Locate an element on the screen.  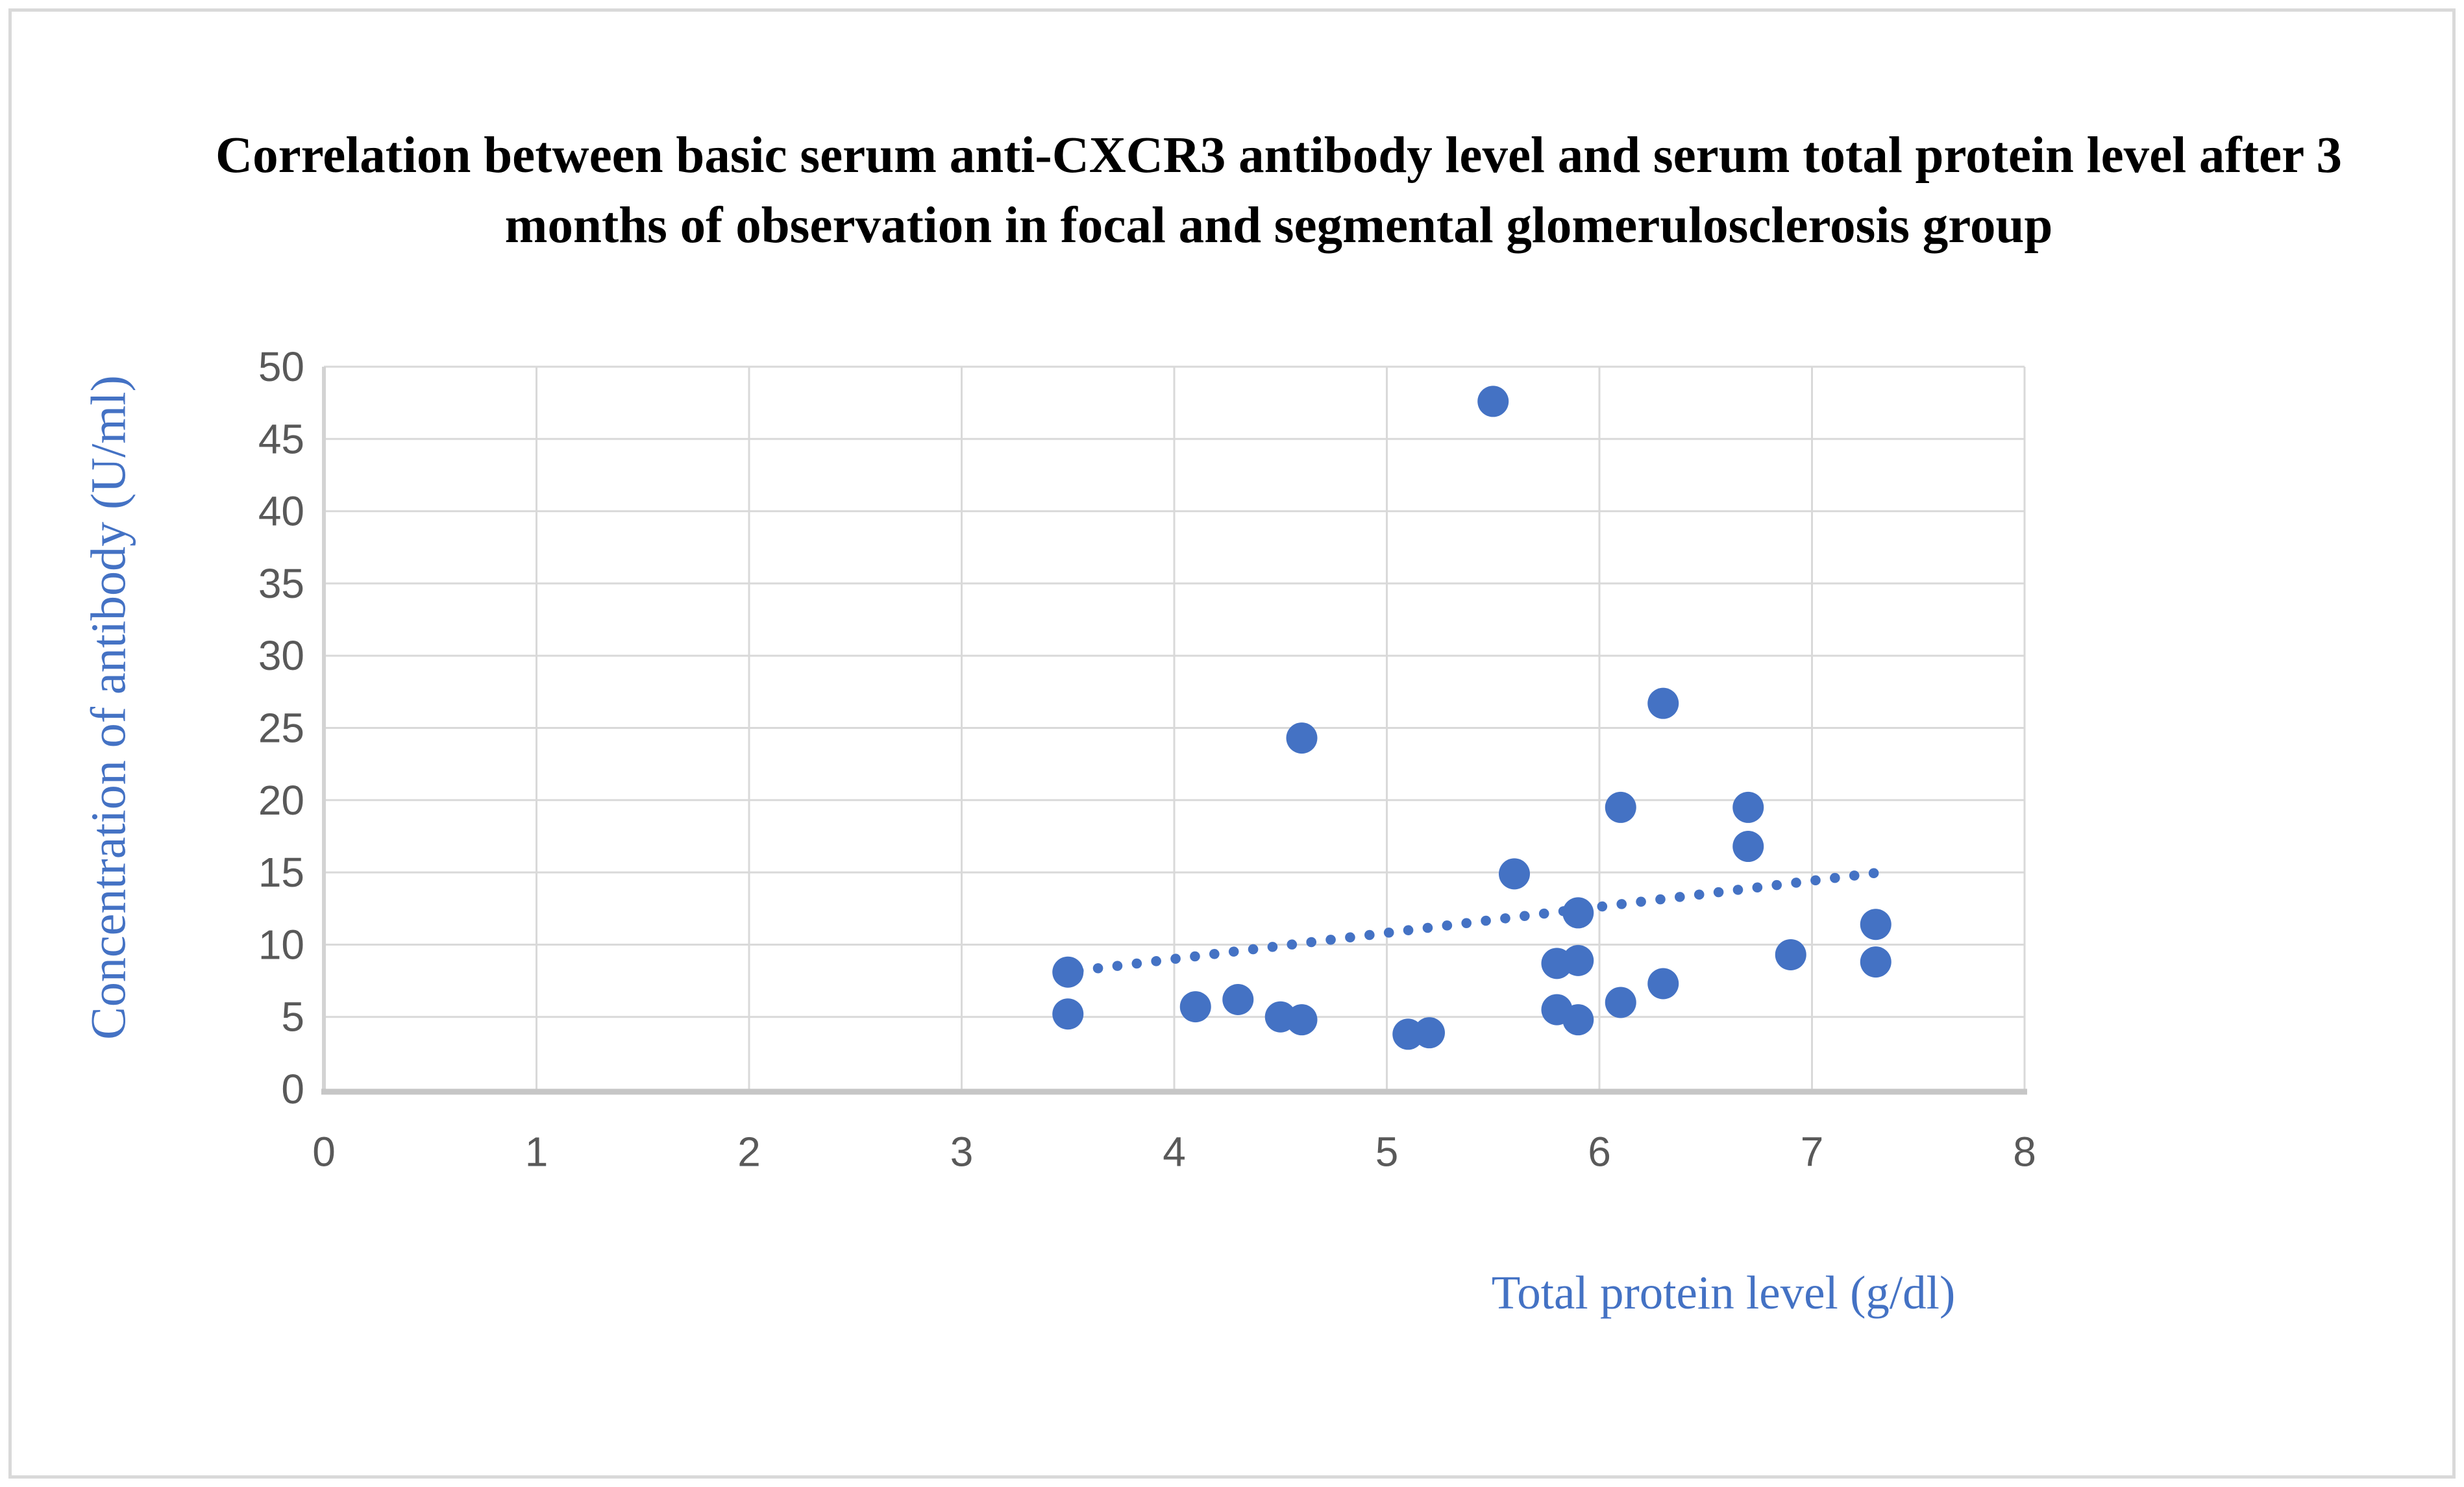
x-tick-label: 3 is located at coordinates (962, 1151).